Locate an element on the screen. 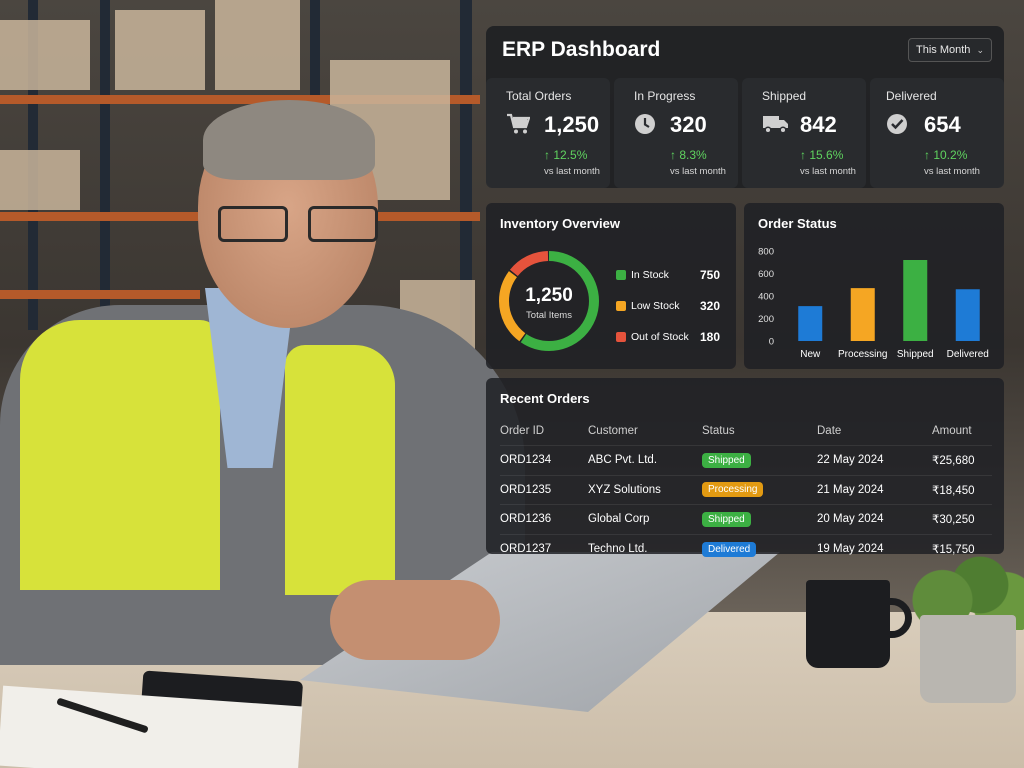  y-tick-label: 200 is located at coordinates (766, 319).